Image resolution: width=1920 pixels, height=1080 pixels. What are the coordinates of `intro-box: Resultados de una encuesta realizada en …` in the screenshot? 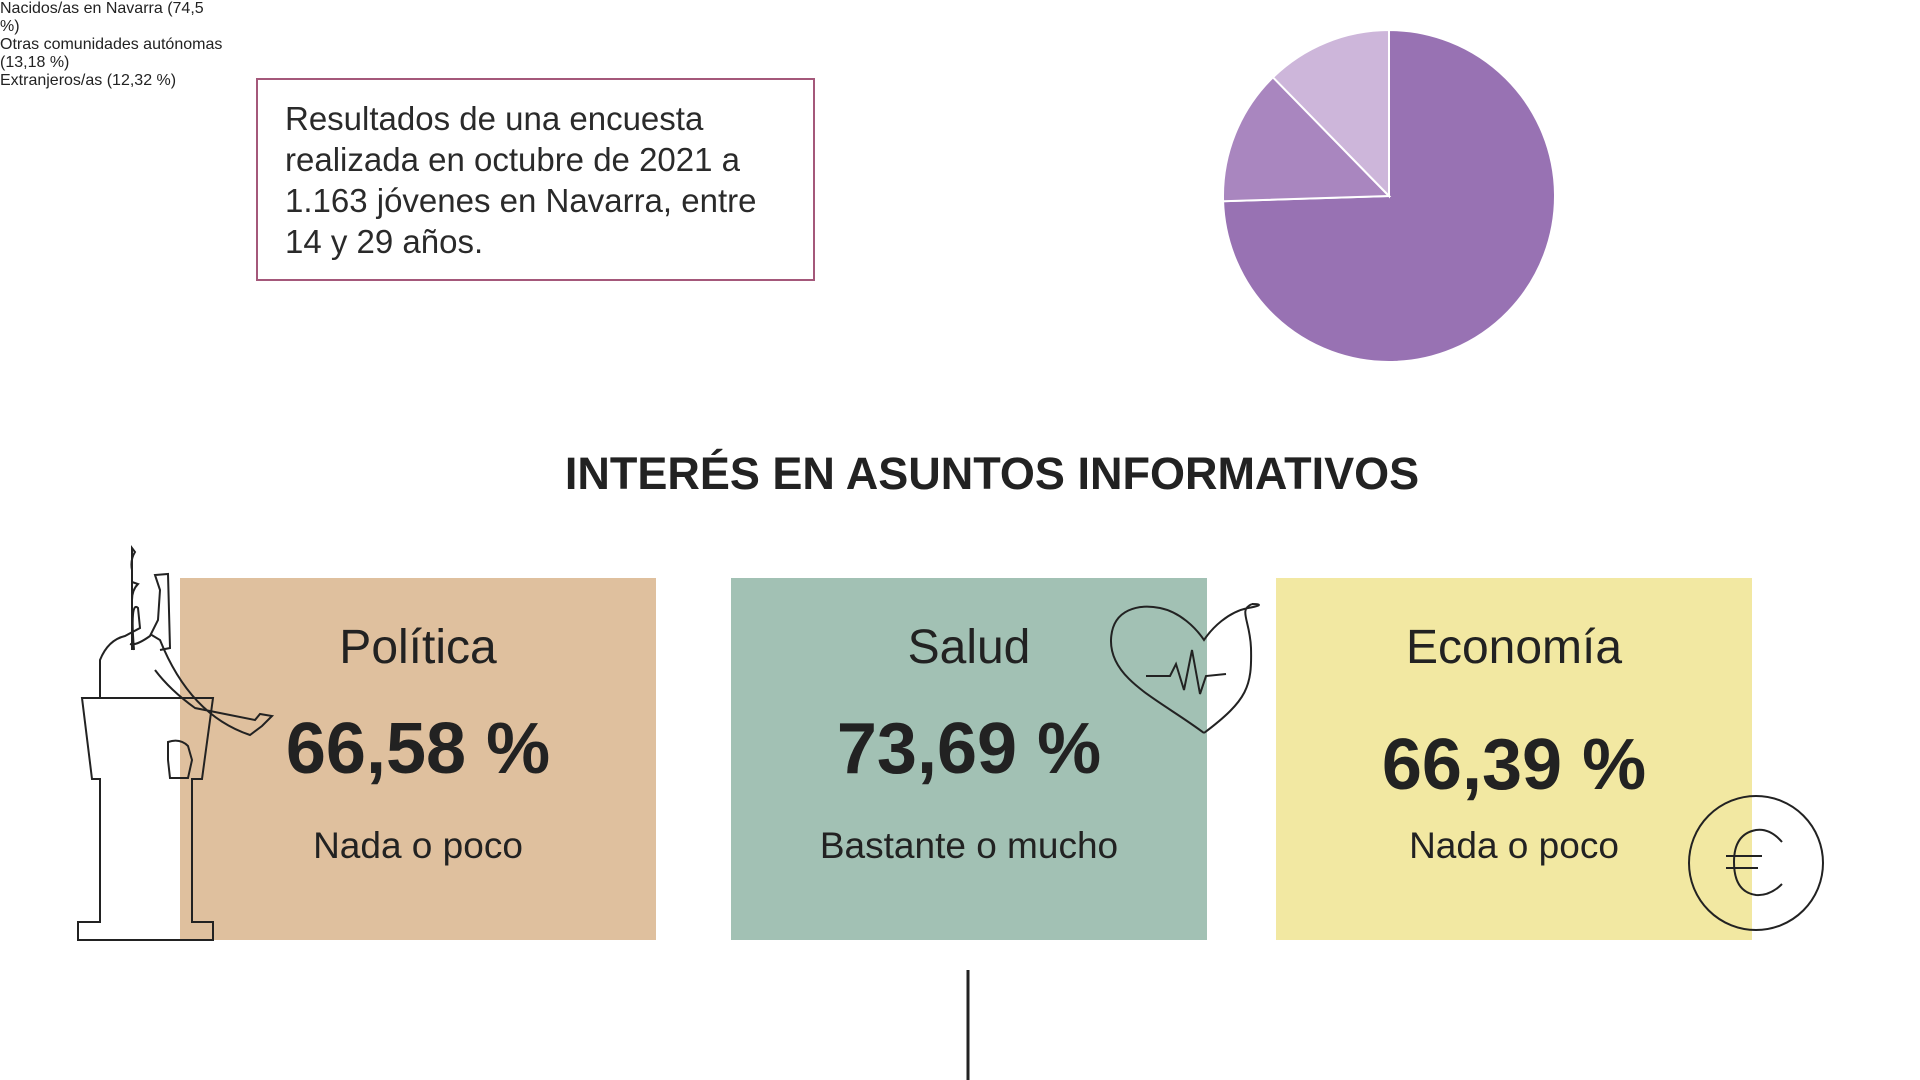 It's located at (535, 179).